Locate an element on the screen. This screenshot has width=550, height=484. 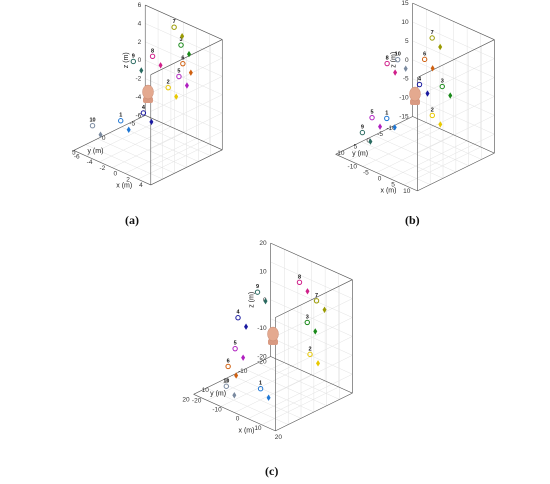
z-tick-label: 2 is located at coordinates (140, 42).